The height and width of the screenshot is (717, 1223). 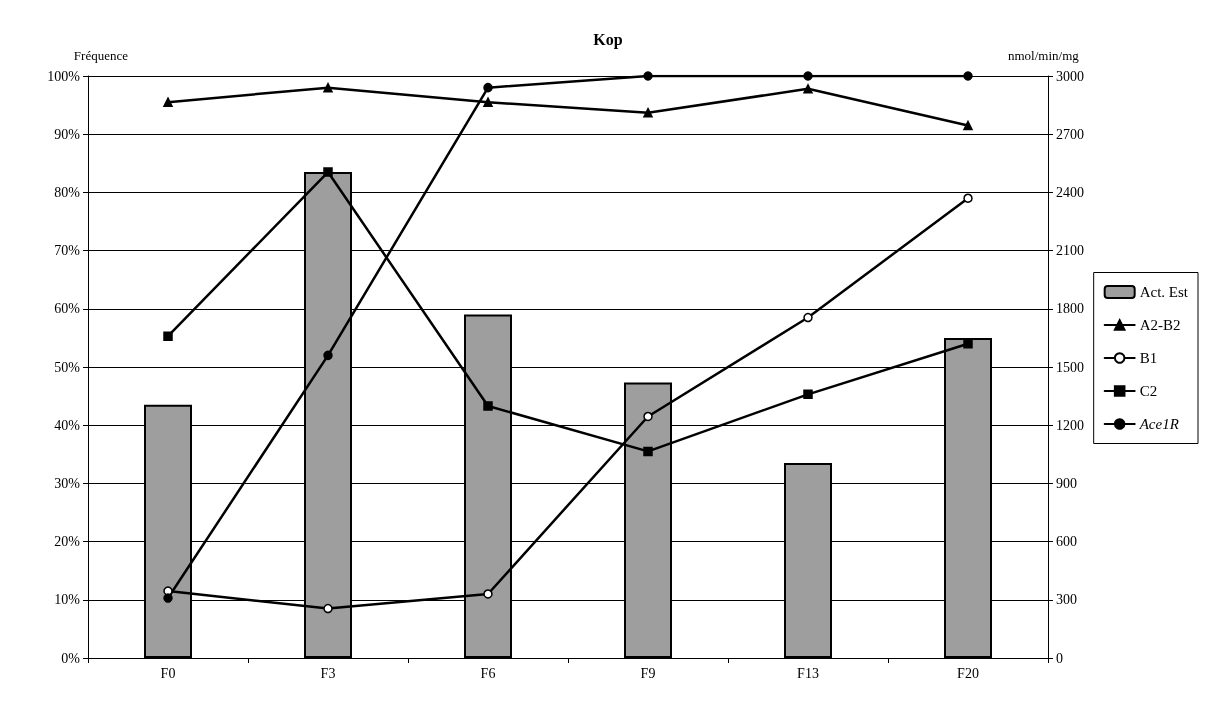 I want to click on y2-axis-title: nmol/min/mg, so click(x=1044, y=55).